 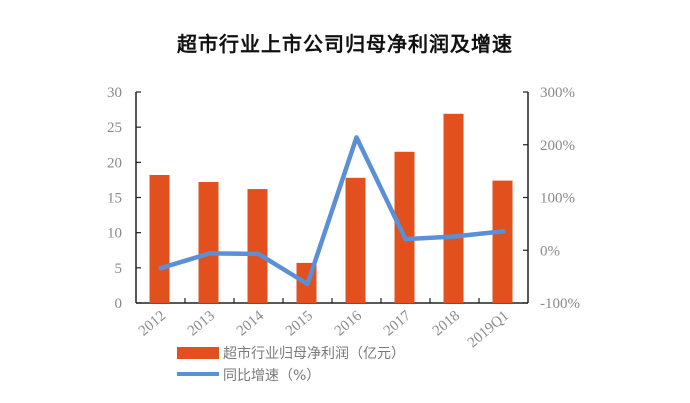 I want to click on x-axis-tick-label: 2016, so click(x=349, y=323).